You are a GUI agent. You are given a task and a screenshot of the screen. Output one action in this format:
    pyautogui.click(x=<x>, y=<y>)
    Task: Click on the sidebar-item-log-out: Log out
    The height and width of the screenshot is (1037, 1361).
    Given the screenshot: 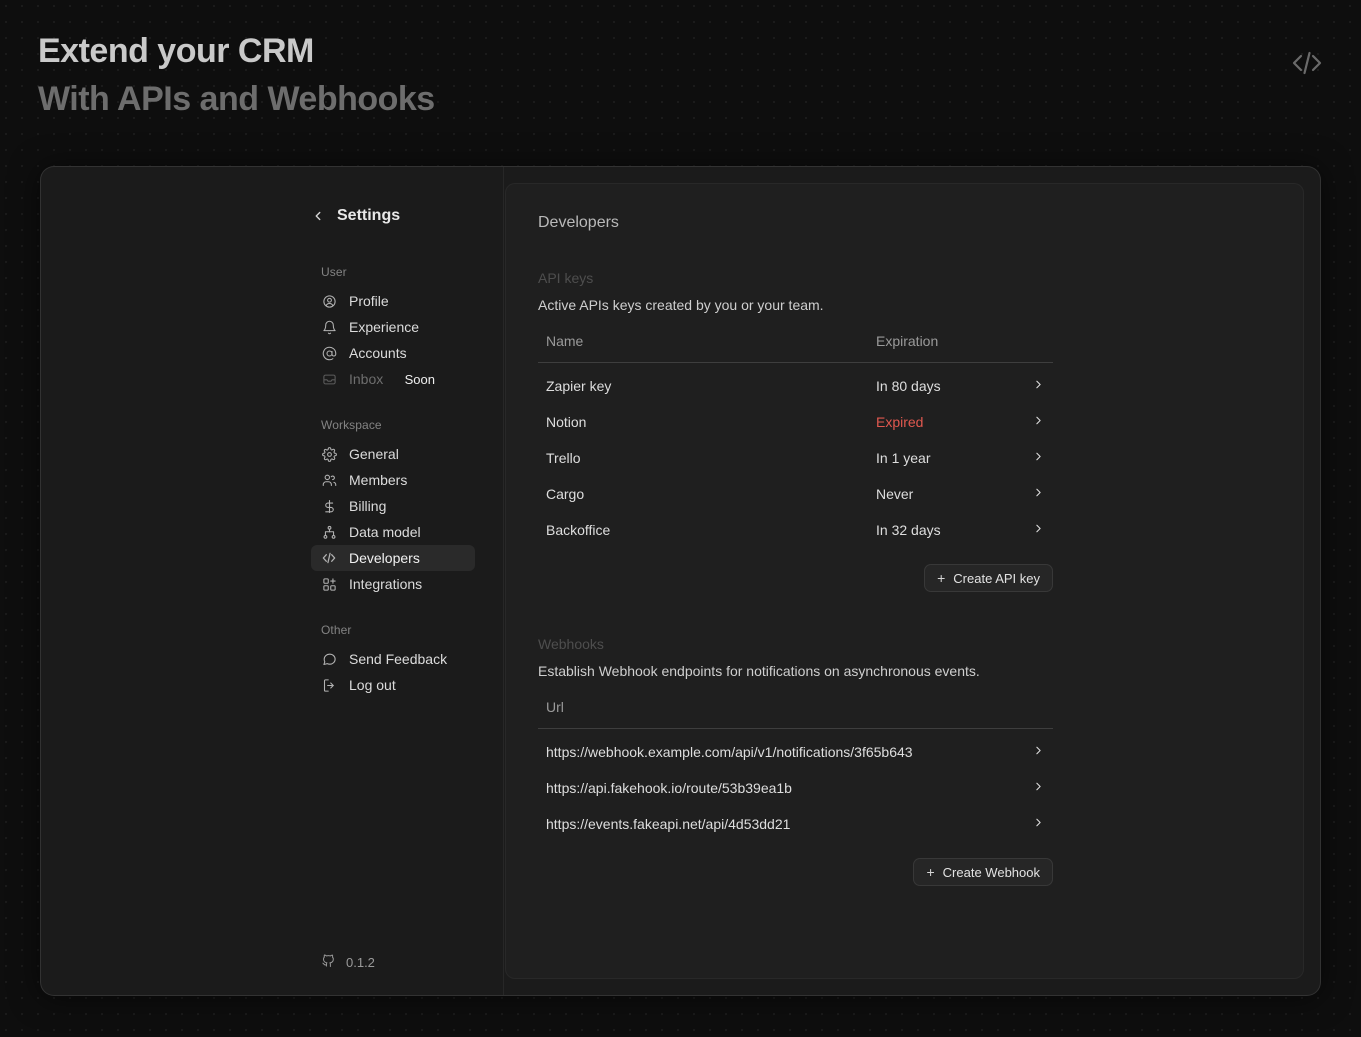 What is the action you would take?
    pyautogui.click(x=393, y=685)
    